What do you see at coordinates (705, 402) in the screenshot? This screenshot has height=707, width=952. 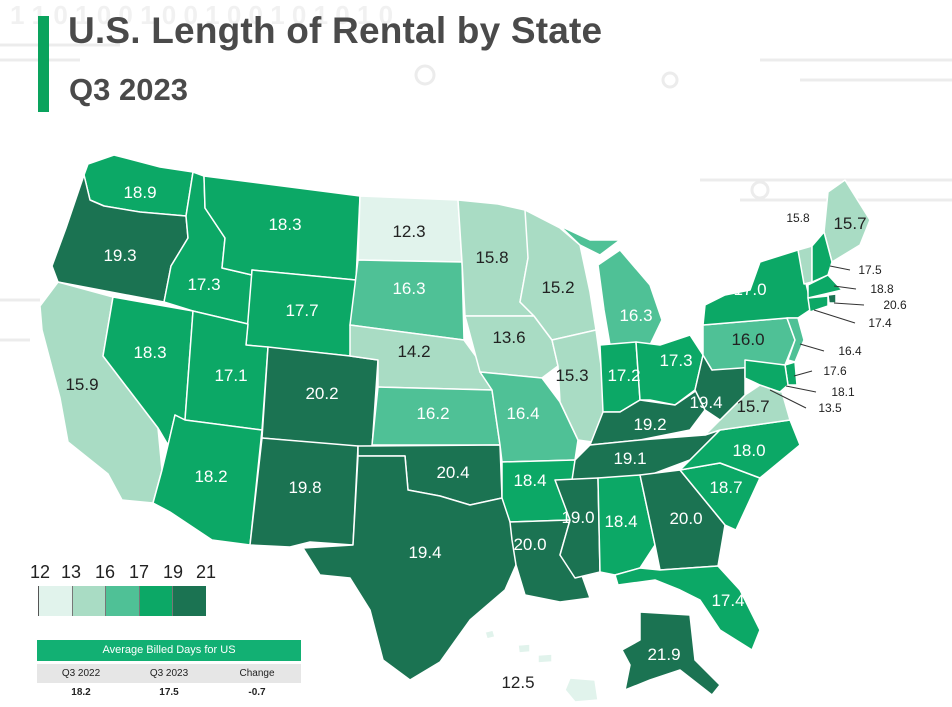 I see `state-label-wv: 19.4` at bounding box center [705, 402].